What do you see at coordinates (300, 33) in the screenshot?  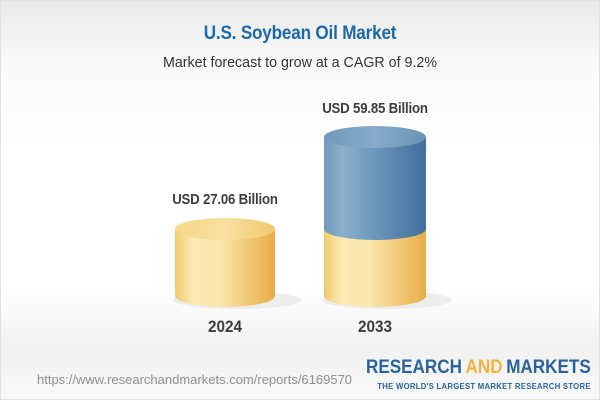 I see `page-title: U.S. Soybean Oil Market` at bounding box center [300, 33].